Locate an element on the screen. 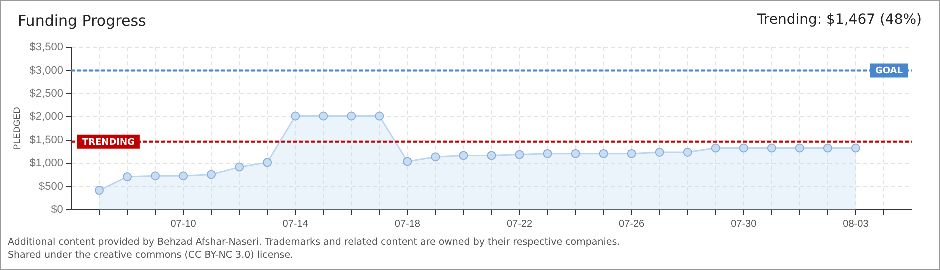 This screenshot has height=270, width=940. text: Additional content provided by Behzad Afshar-Naseri. Trademarks and related content are owned by their respective companies. is located at coordinates (314, 242).